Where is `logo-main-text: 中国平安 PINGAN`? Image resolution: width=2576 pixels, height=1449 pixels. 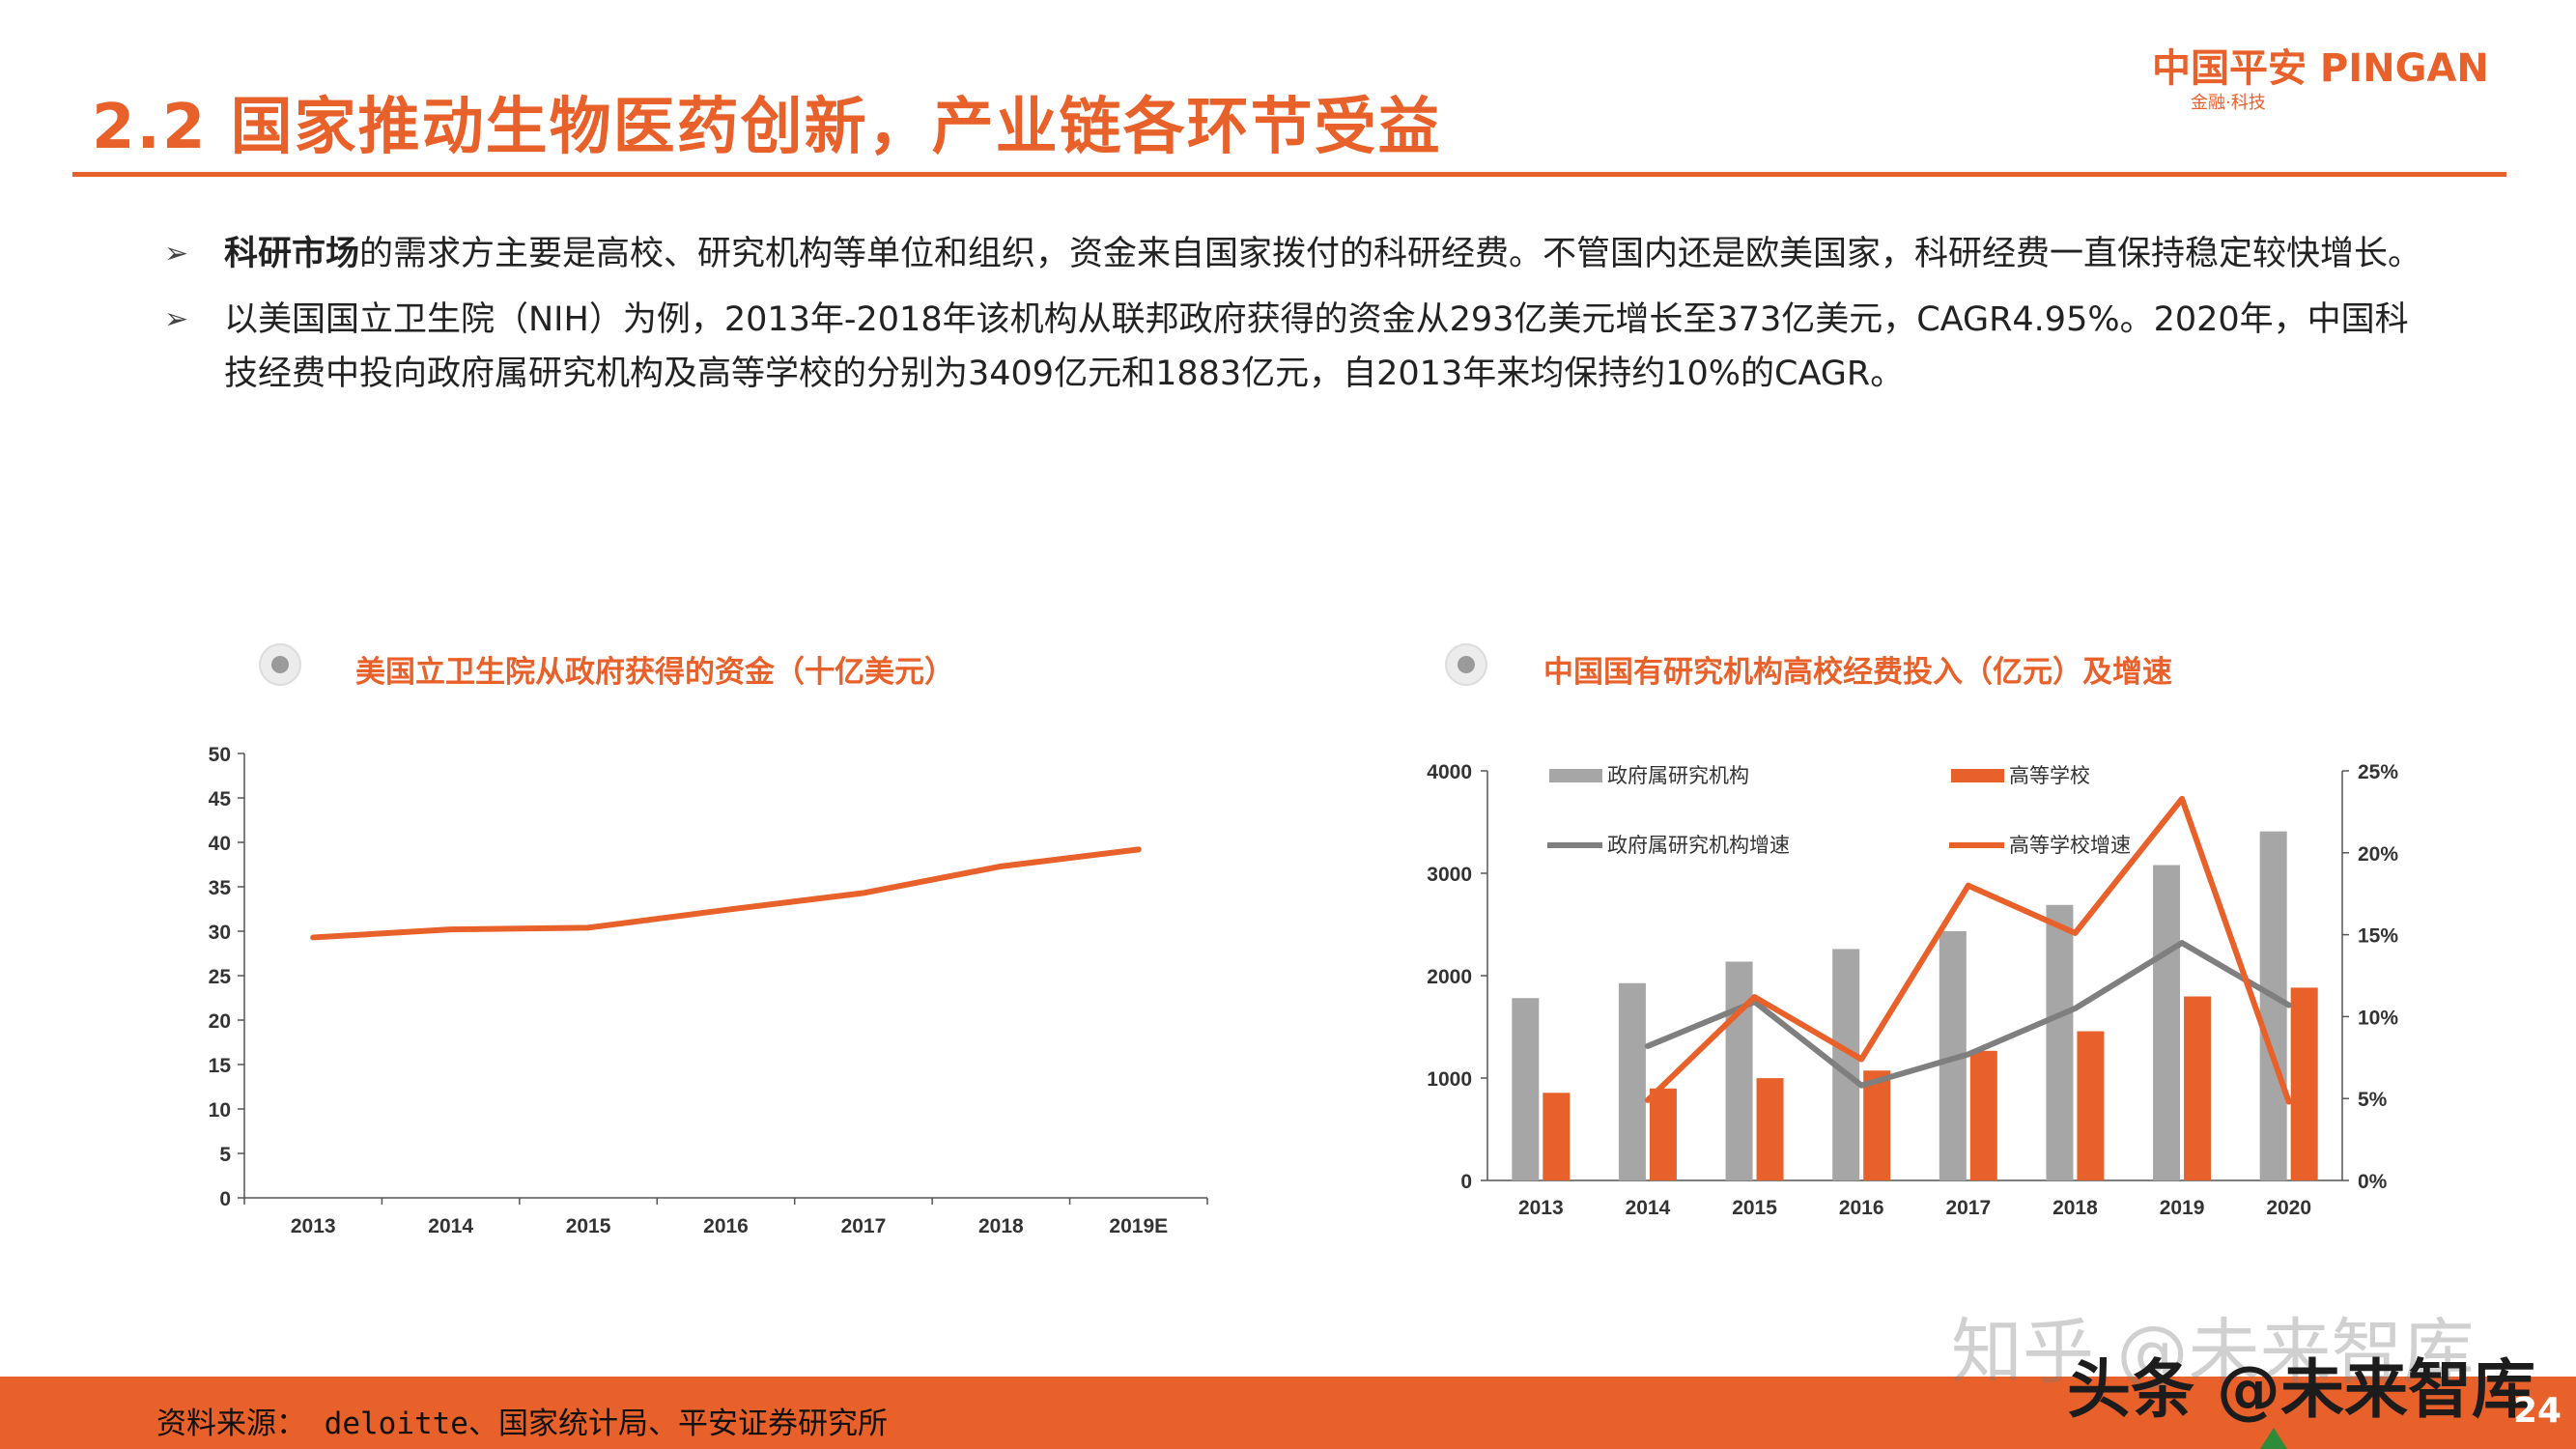
logo-main-text: 中国平安 PINGAN is located at coordinates (2320, 68).